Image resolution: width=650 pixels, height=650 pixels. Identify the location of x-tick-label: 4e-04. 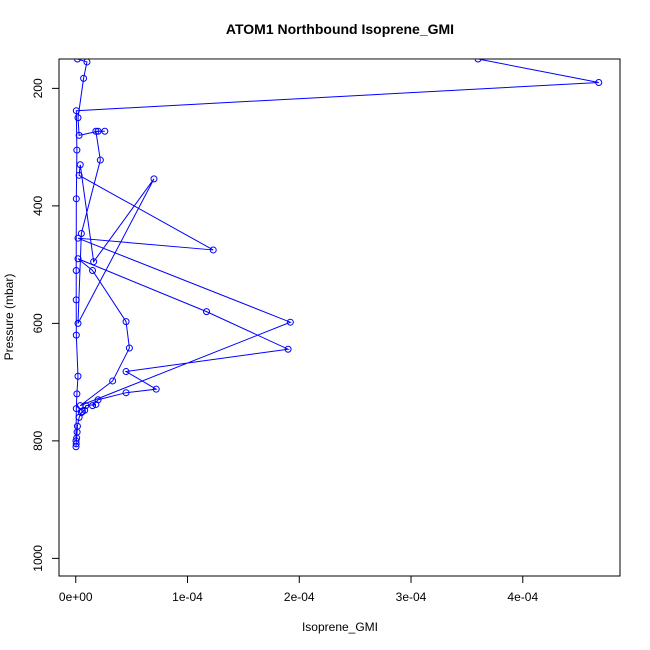
(522, 597).